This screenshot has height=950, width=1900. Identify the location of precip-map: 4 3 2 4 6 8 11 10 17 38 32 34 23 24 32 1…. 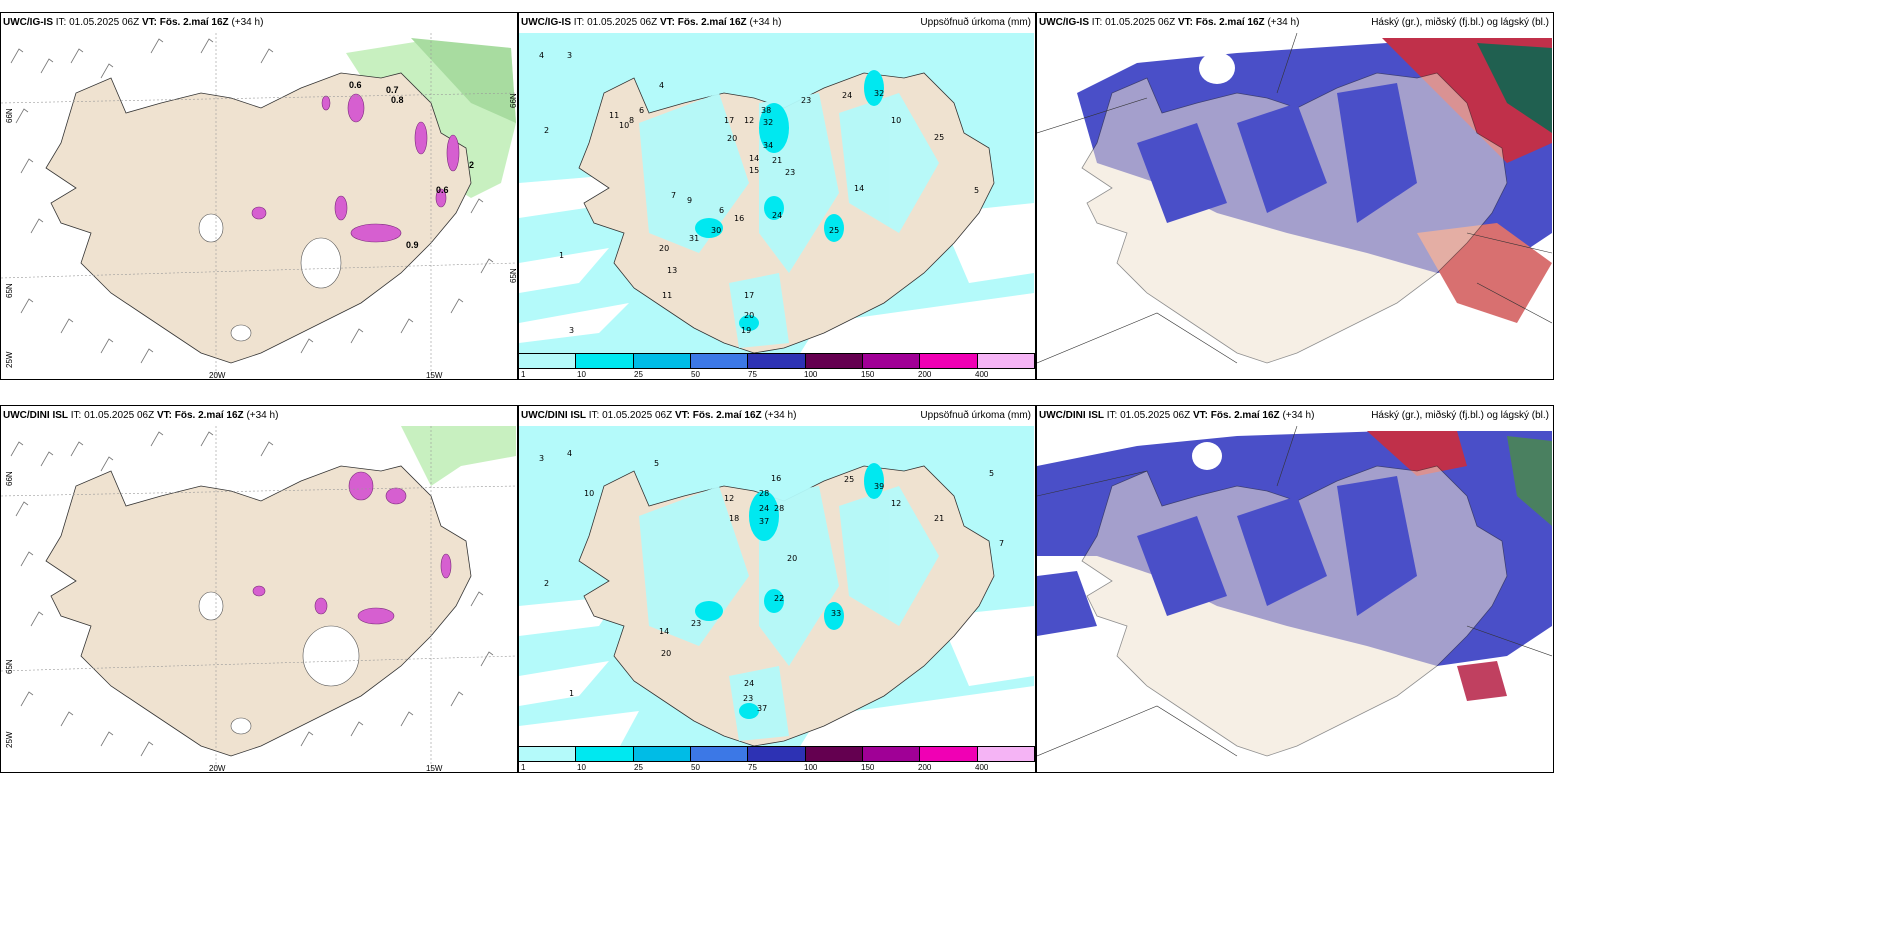
(776, 194).